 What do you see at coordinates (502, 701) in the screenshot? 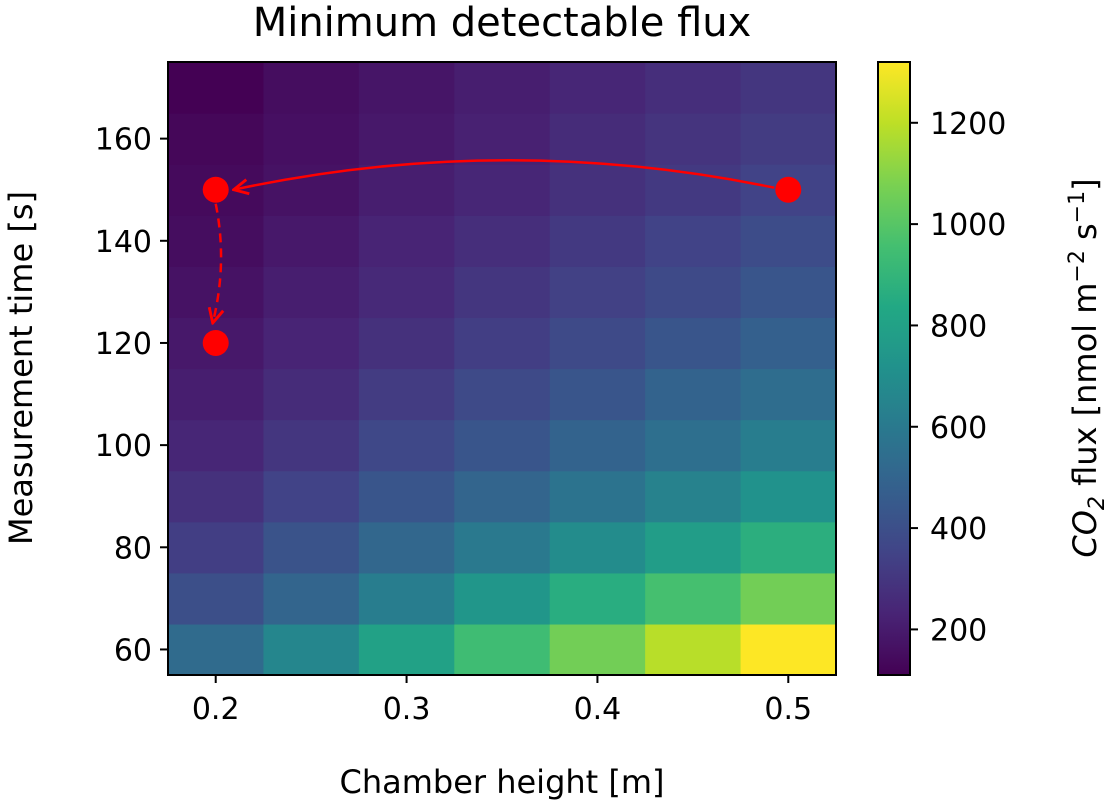
I see `x-ticks: 0.2 0.3 0.4 0.5` at bounding box center [502, 701].